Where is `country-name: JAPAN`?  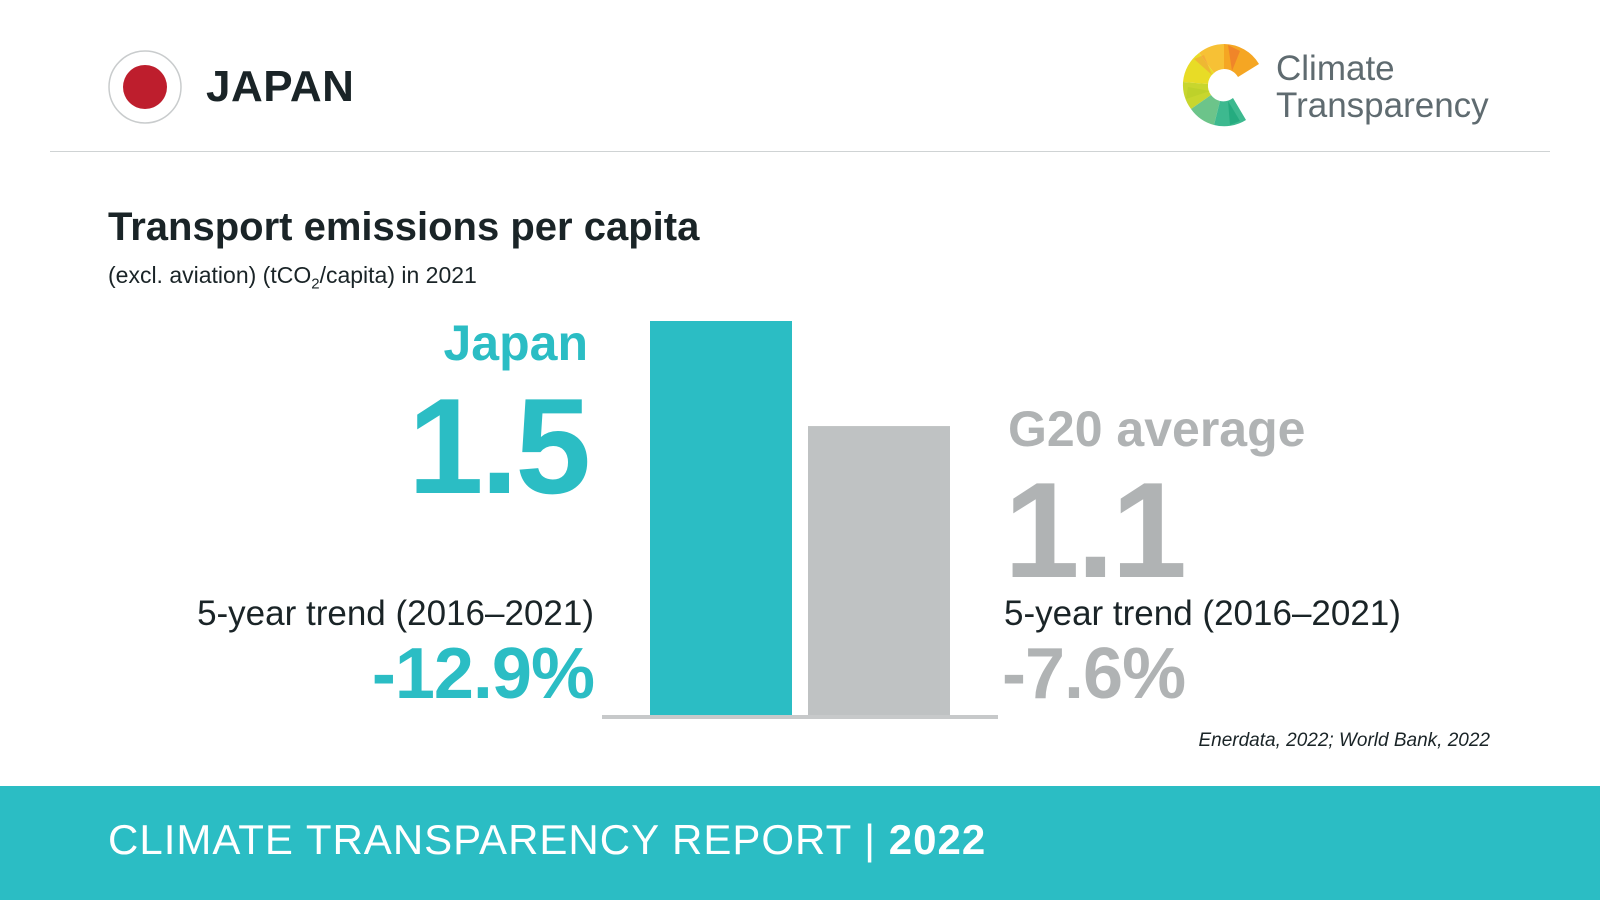
country-name: JAPAN is located at coordinates (280, 86).